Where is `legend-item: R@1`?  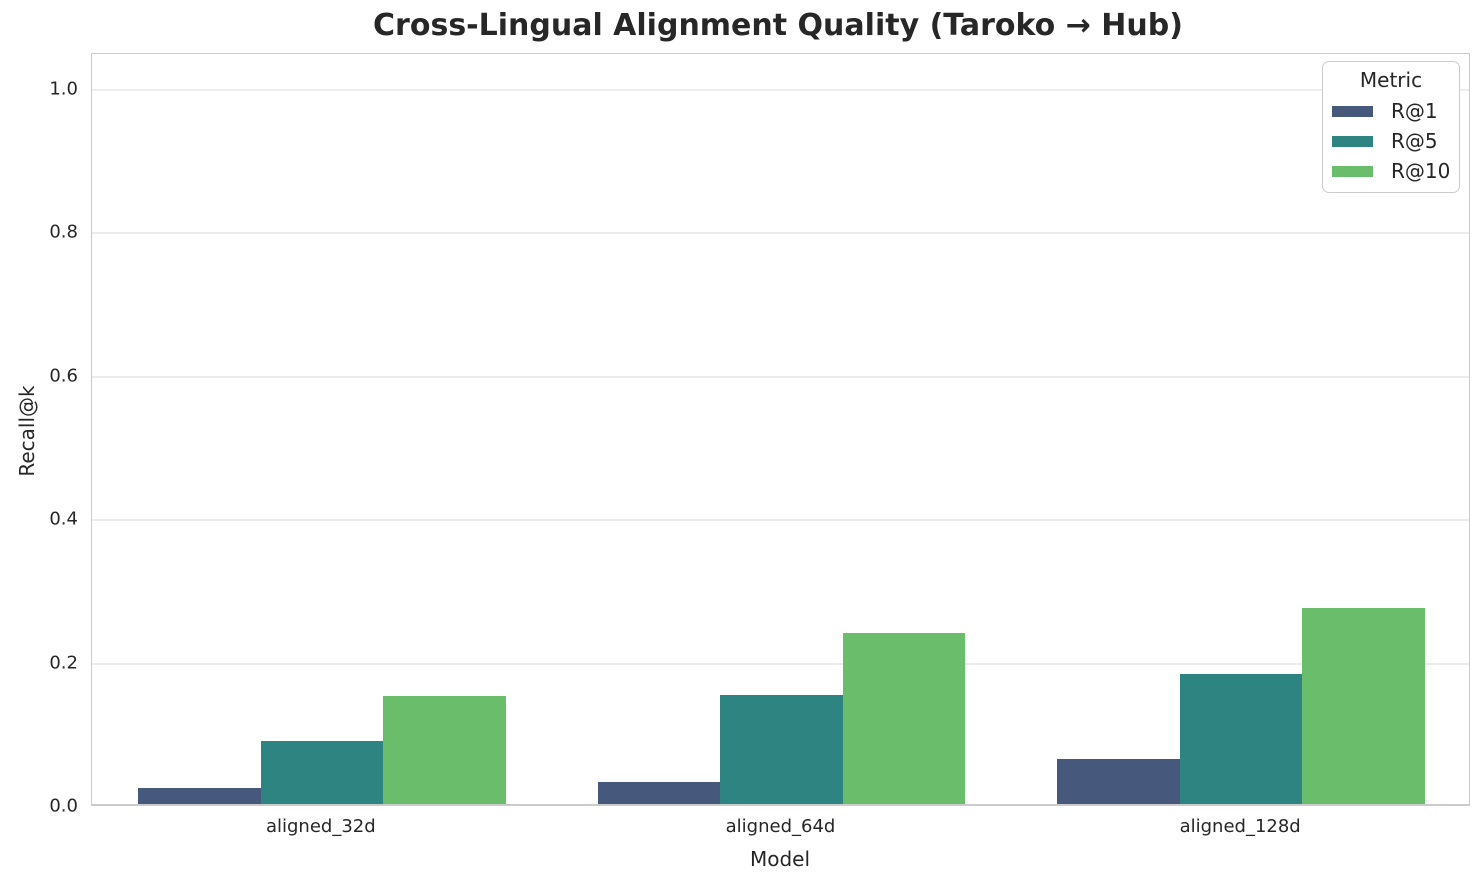
legend-item: R@1 is located at coordinates (1391, 111).